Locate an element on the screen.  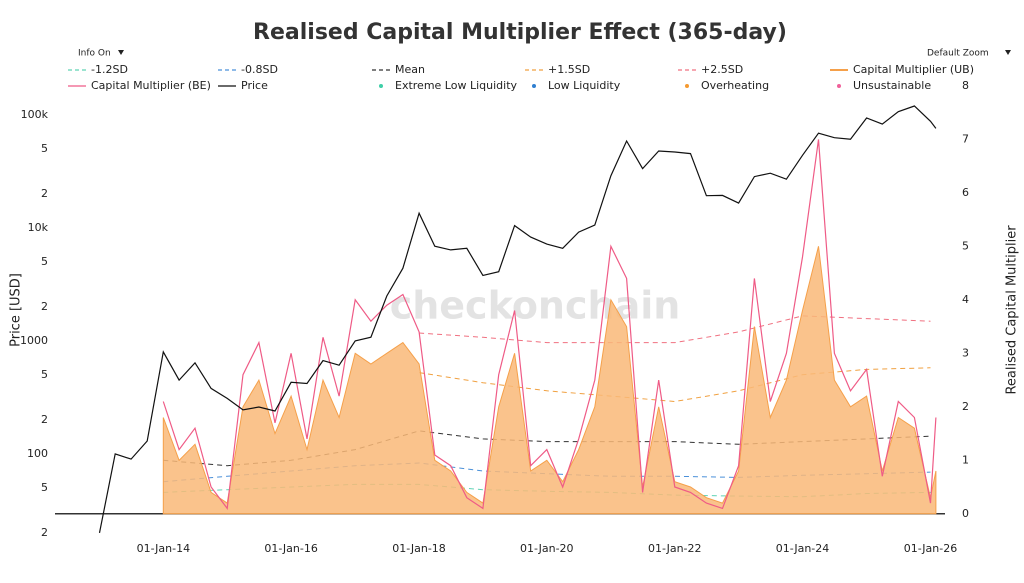
band-line is located at coordinates (675, 329).